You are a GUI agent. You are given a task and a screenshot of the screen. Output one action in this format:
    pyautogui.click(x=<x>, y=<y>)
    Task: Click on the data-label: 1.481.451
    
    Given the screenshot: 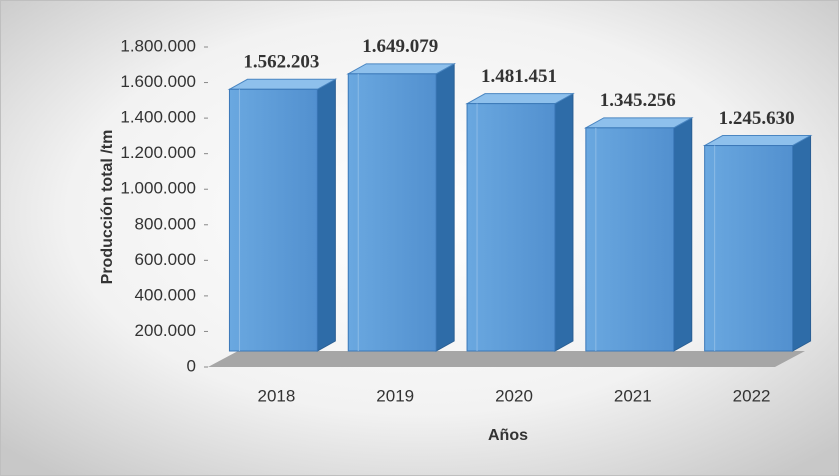 What is the action you would take?
    pyautogui.click(x=519, y=76)
    